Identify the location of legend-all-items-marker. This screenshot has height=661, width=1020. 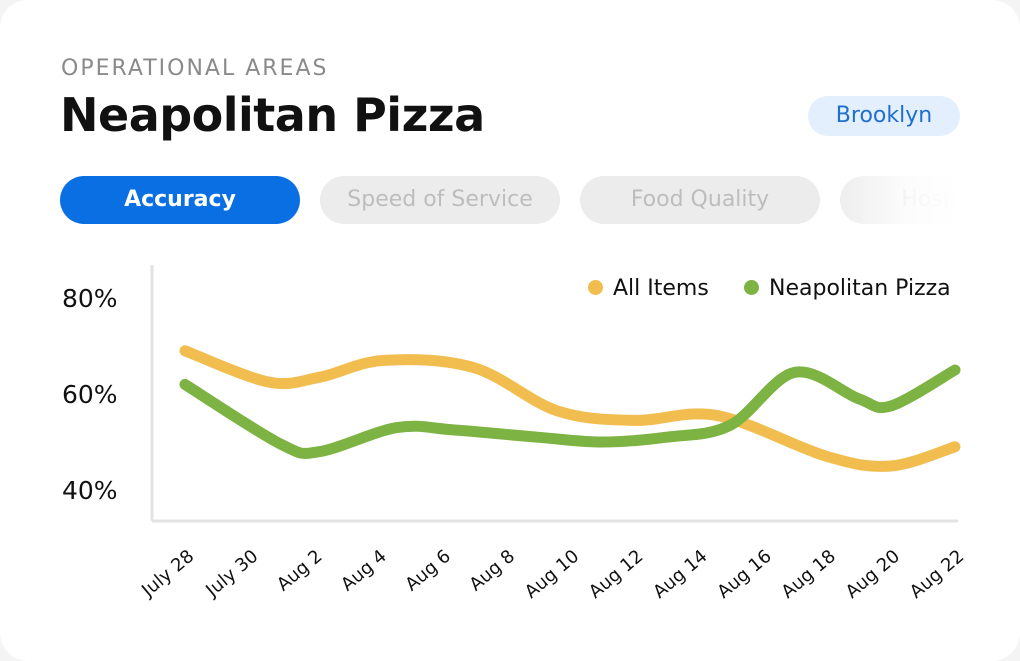
(595, 287).